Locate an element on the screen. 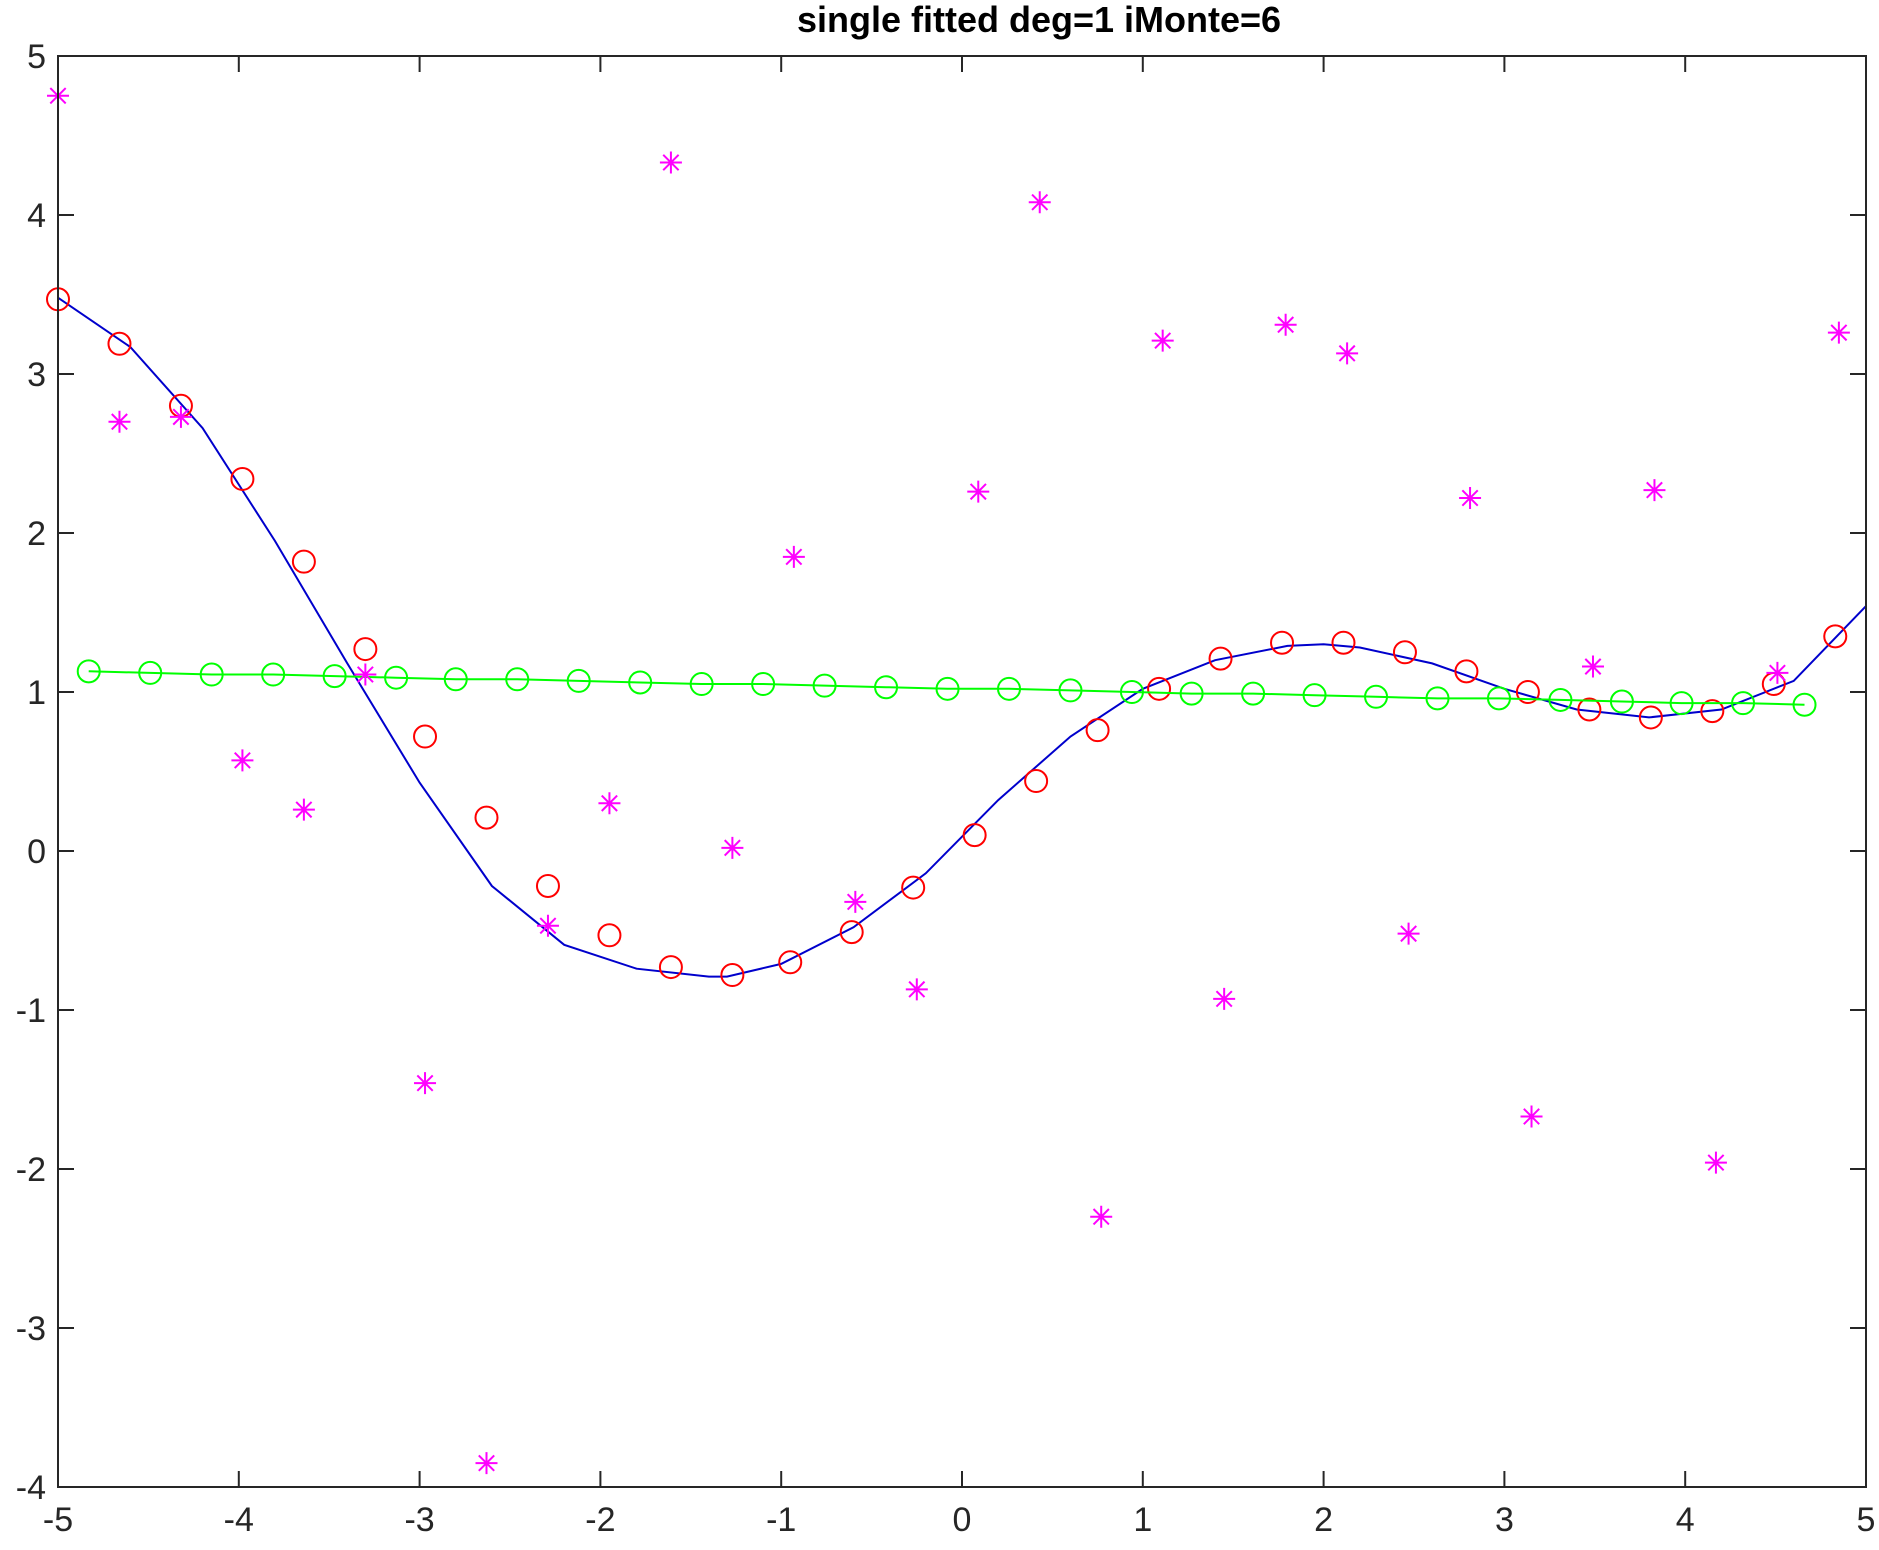 This screenshot has height=1550, width=1879. y-tick-label: -1 is located at coordinates (31, 1011).